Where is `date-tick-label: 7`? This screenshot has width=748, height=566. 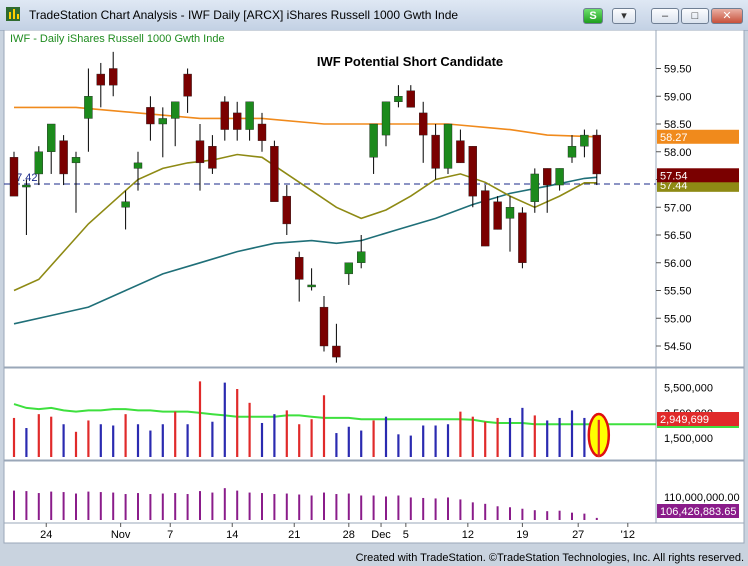
date-tick-label: 7 is located at coordinates (170, 535).